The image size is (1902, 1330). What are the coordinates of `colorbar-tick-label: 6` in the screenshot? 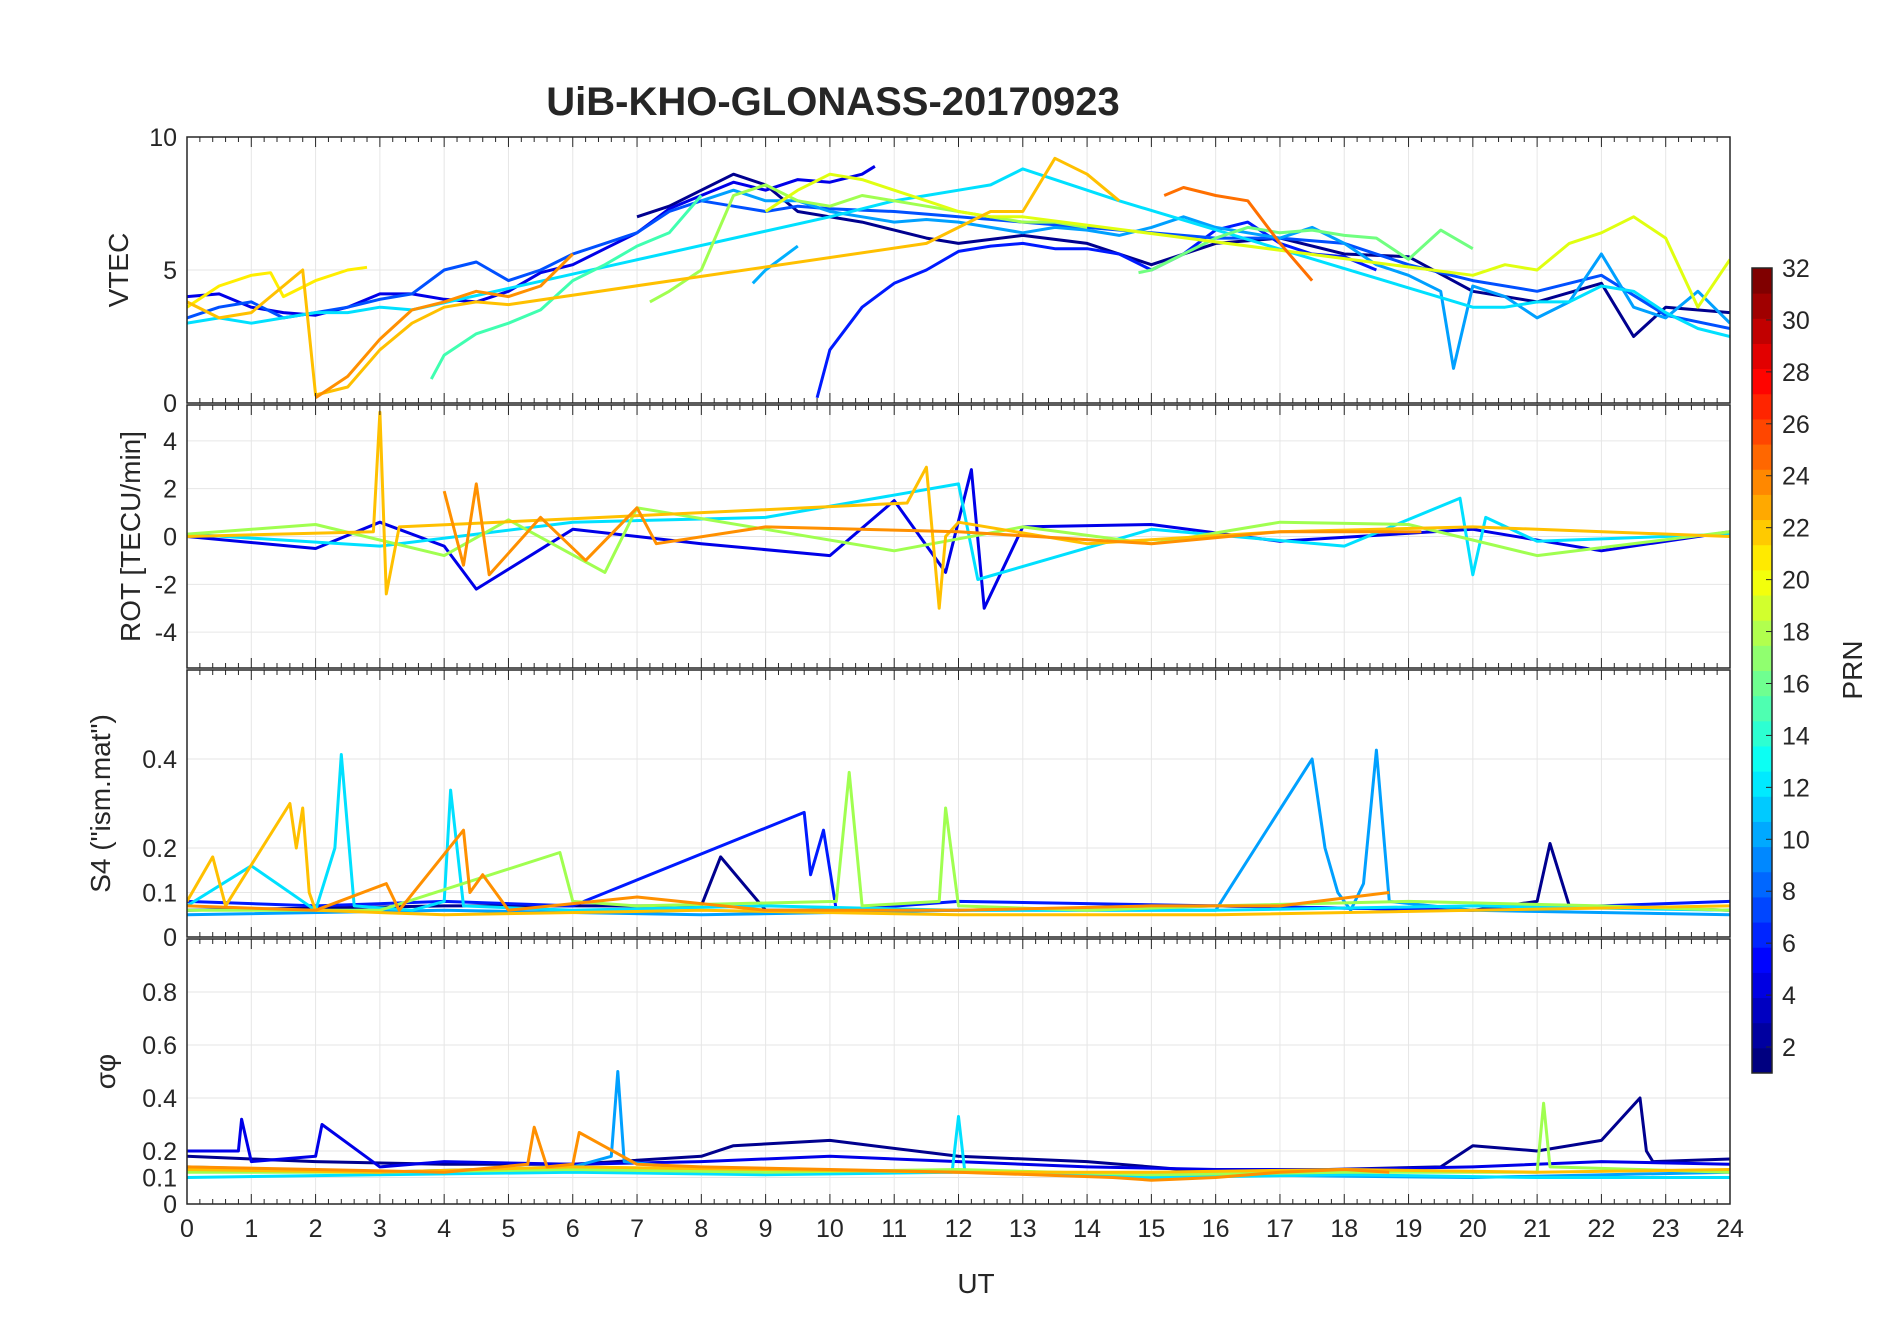 It's located at (1789, 944).